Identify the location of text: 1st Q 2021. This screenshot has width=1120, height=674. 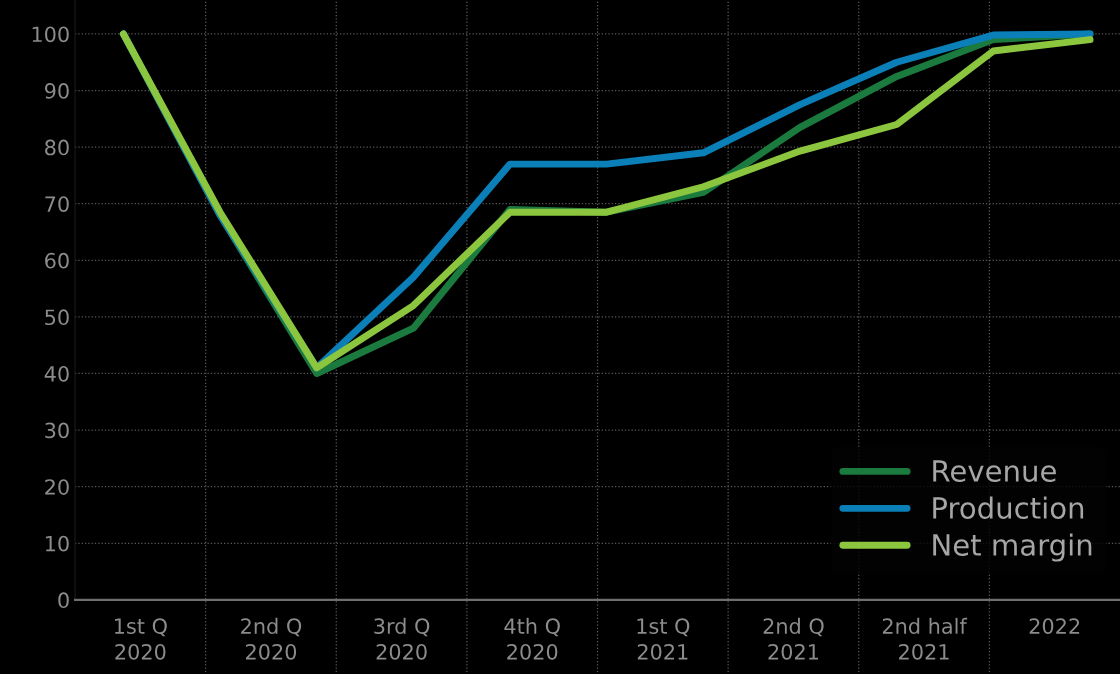
(663, 639).